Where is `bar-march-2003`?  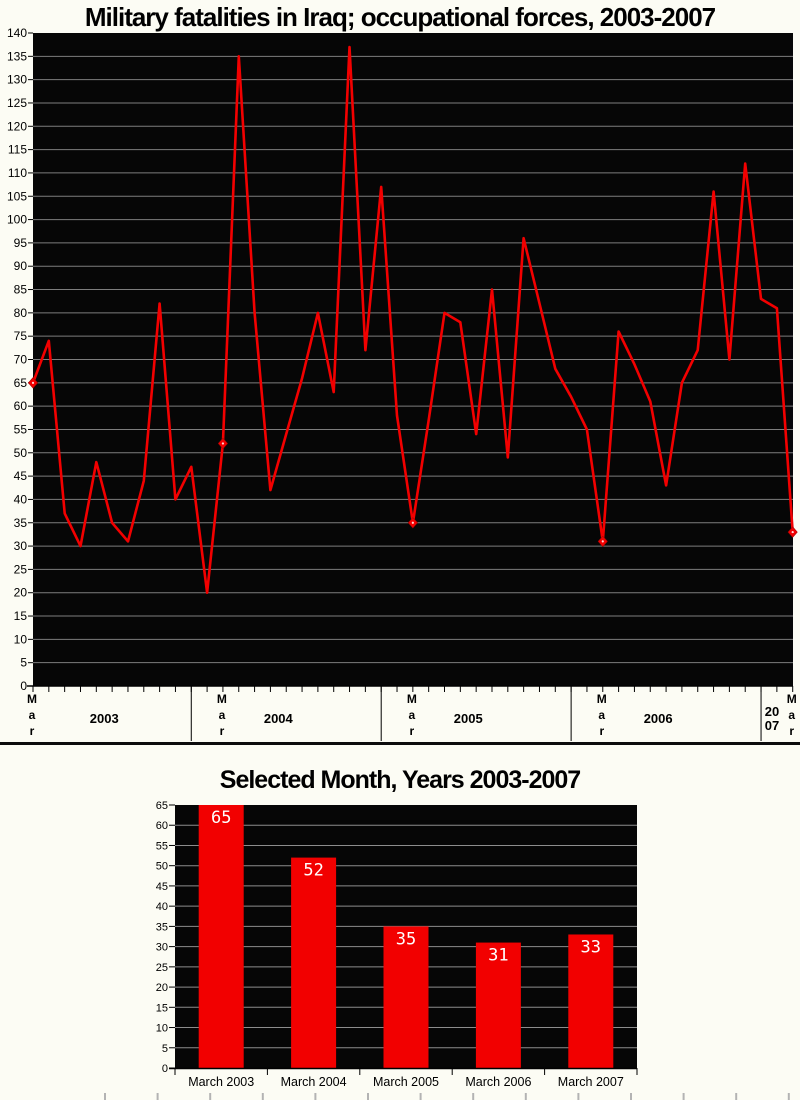 bar-march-2003 is located at coordinates (221, 936).